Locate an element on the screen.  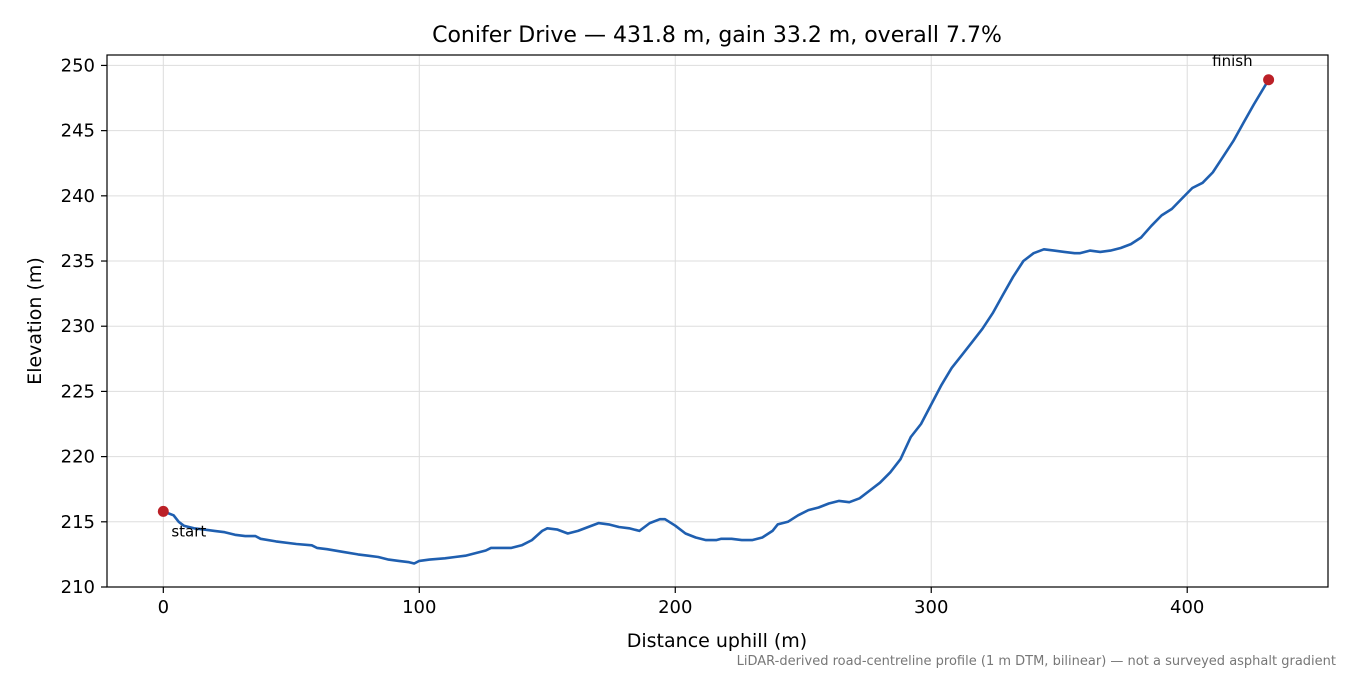
x-tick-label: 100 is located at coordinates (419, 607).